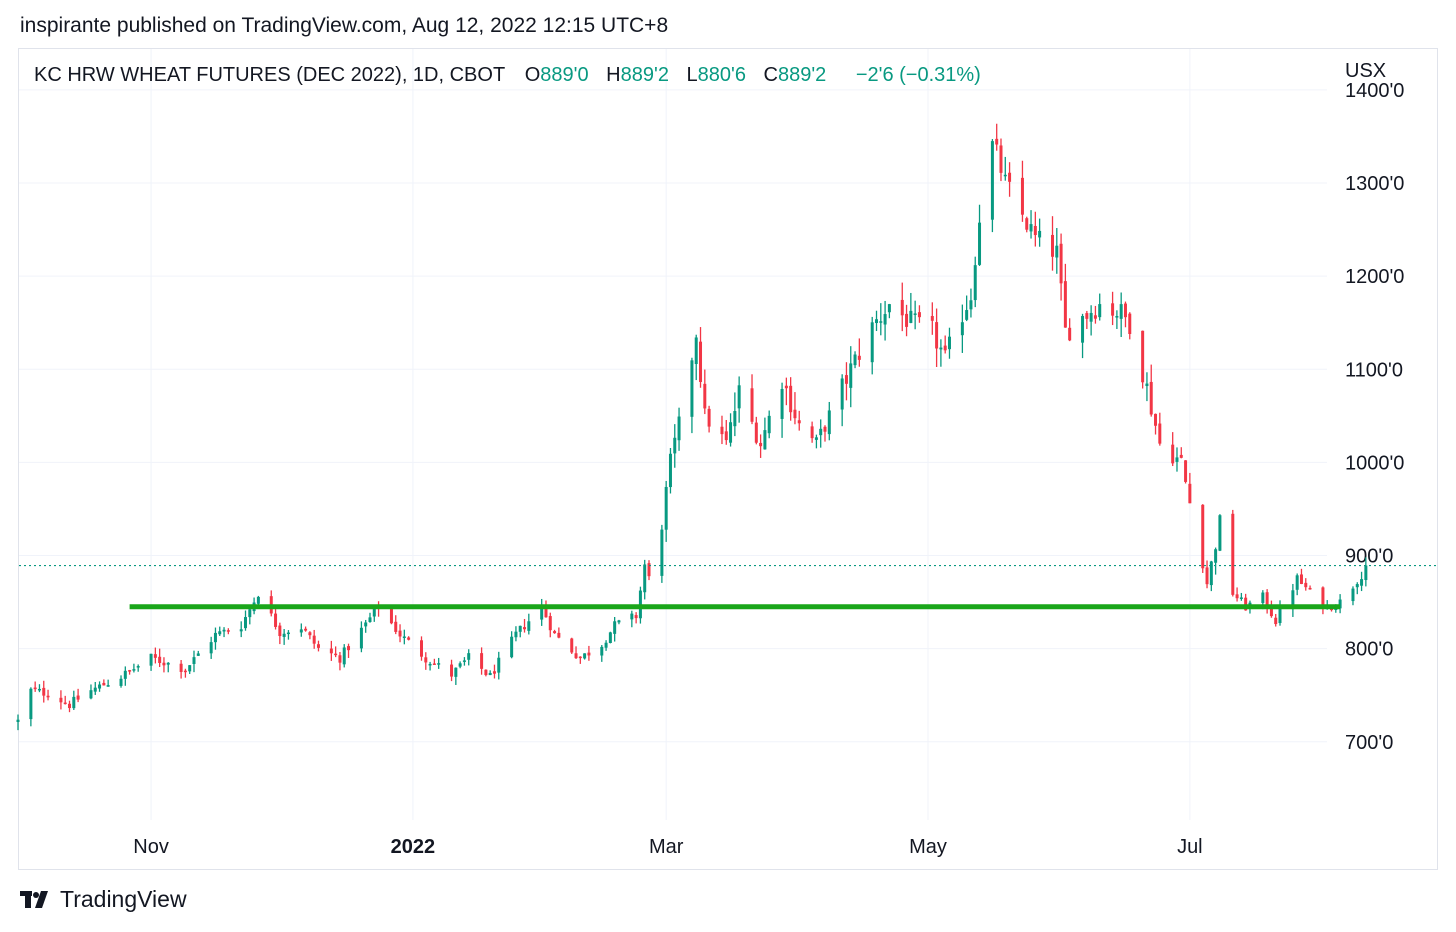  Describe the element at coordinates (1374, 91) in the screenshot. I see `y-tick-label: 1400'0` at that location.